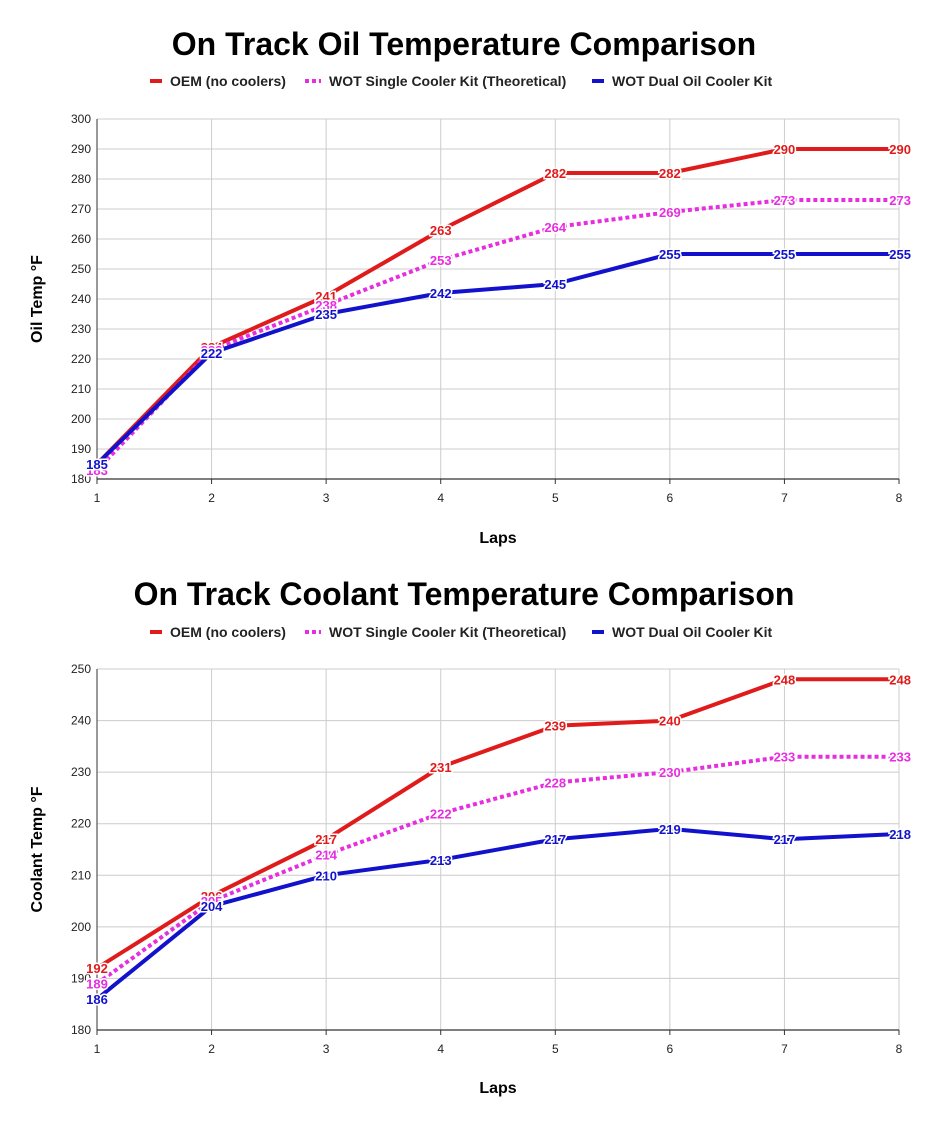  What do you see at coordinates (670, 212) in the screenshot?
I see `data-label: 269` at bounding box center [670, 212].